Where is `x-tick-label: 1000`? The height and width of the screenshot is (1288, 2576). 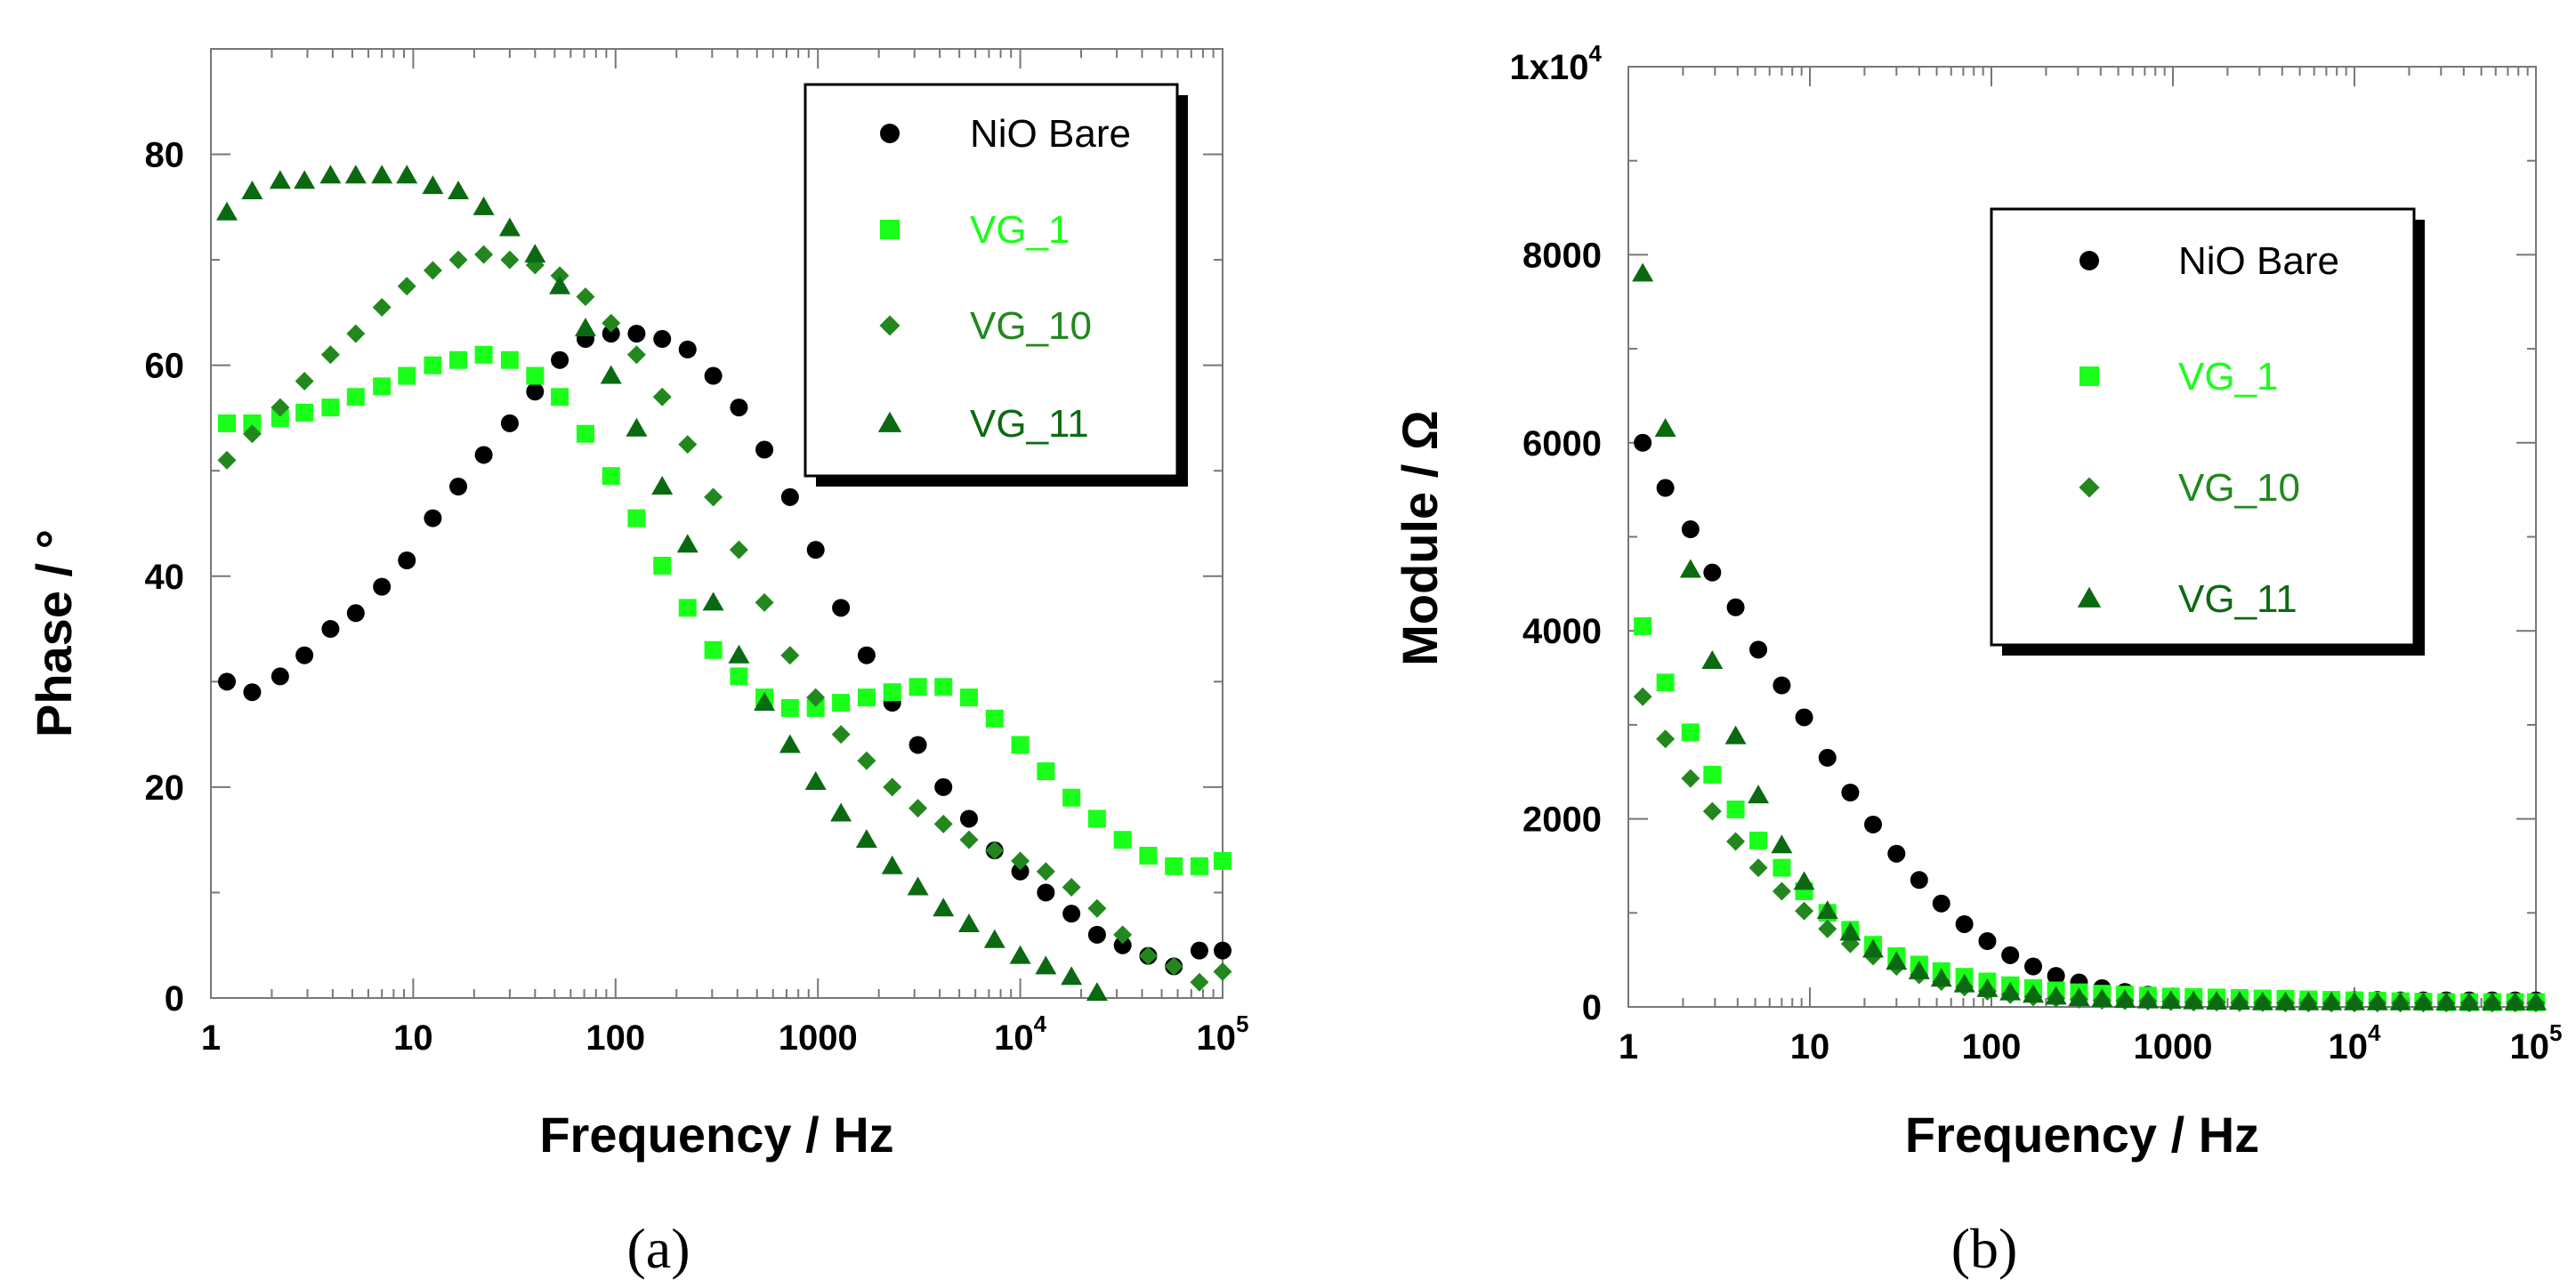
x-tick-label: 1000 is located at coordinates (2173, 1047).